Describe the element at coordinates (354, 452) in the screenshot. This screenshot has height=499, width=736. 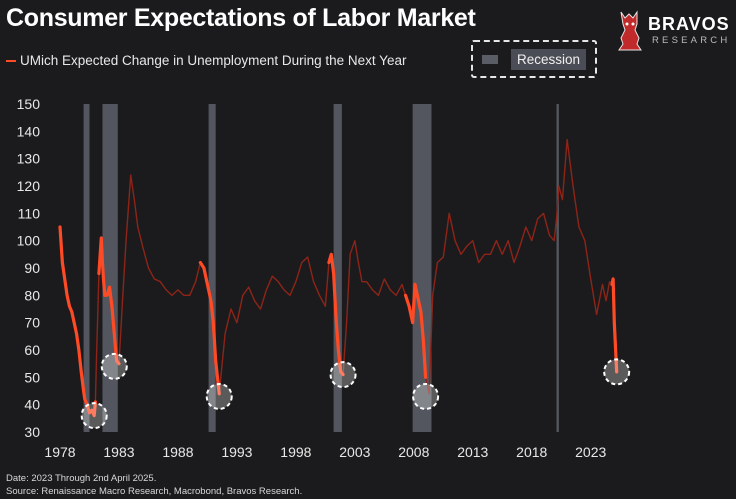
I see `x-tick-label: 2003` at that location.